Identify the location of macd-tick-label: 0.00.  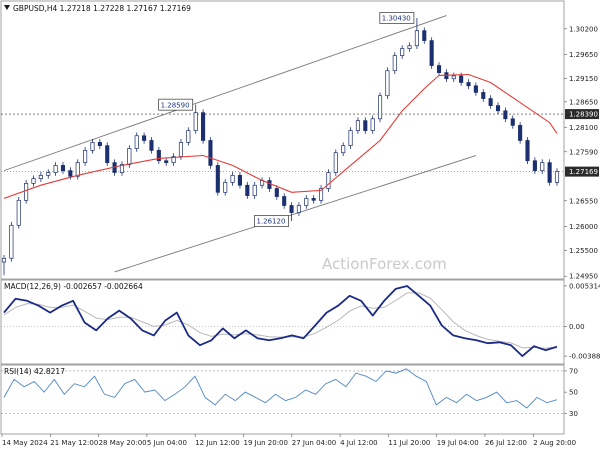
(577, 327).